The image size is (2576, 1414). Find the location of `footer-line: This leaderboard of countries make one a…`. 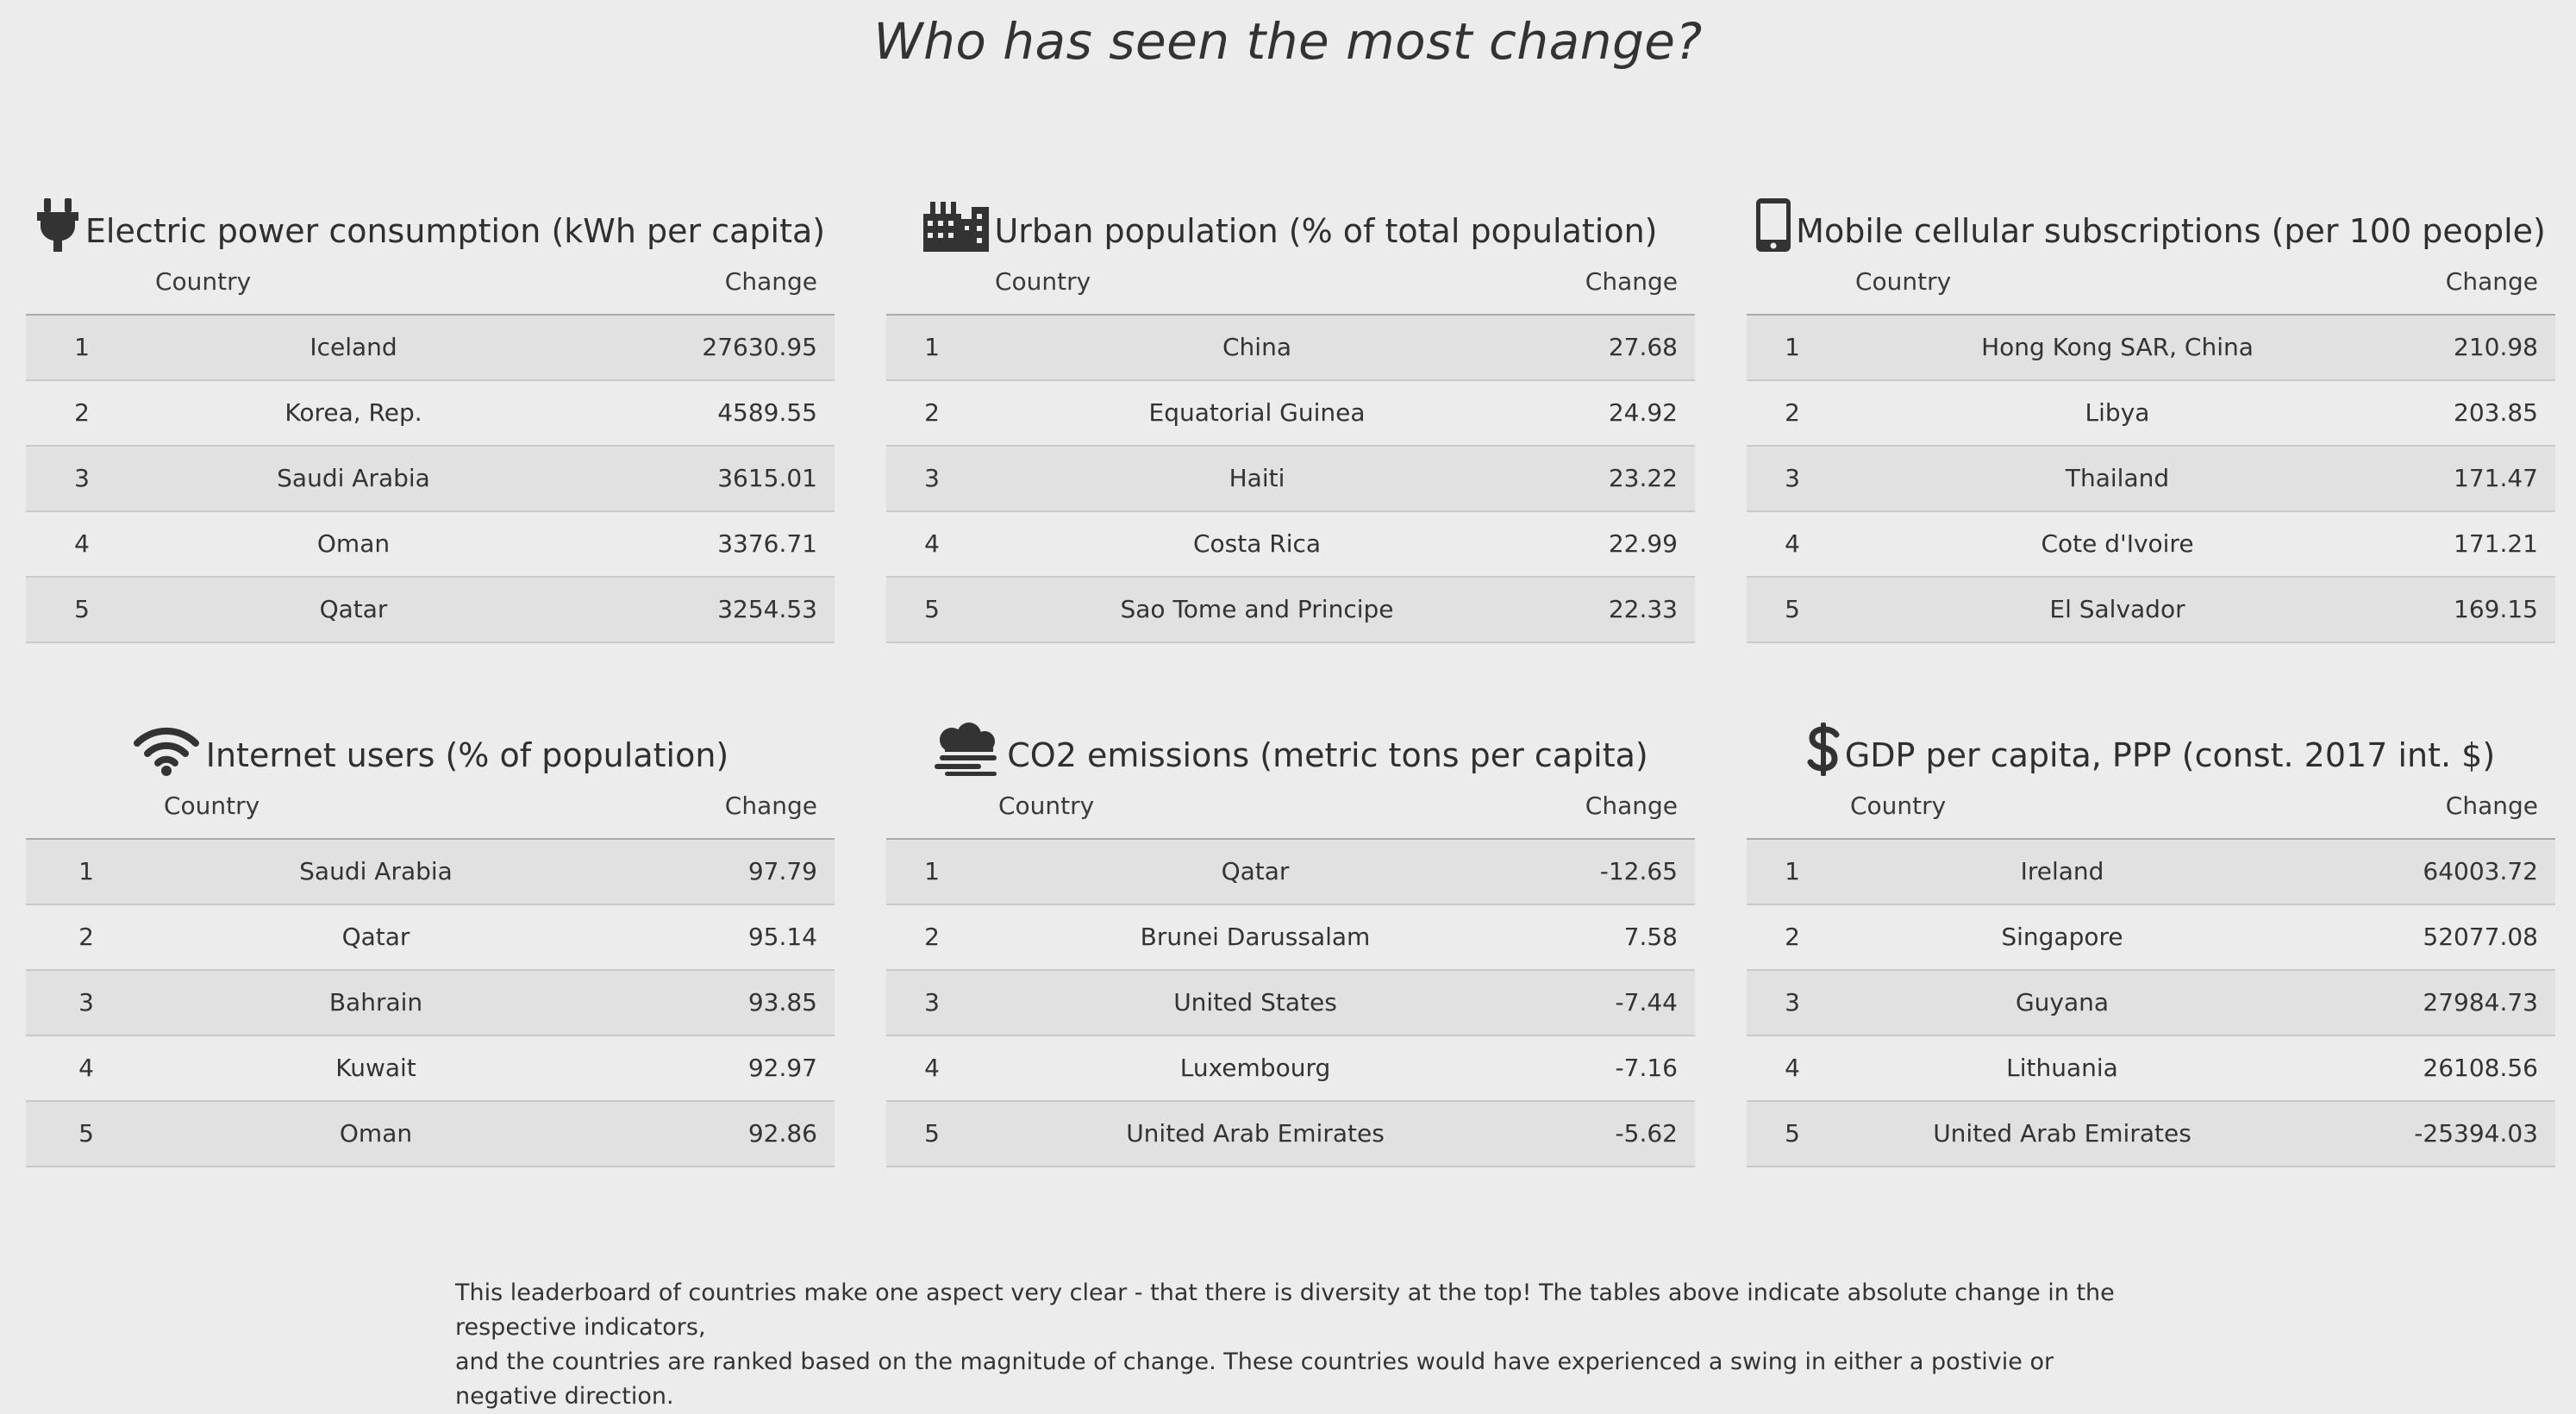

footer-line: This leaderboard of countries make one a… is located at coordinates (1285, 1310).